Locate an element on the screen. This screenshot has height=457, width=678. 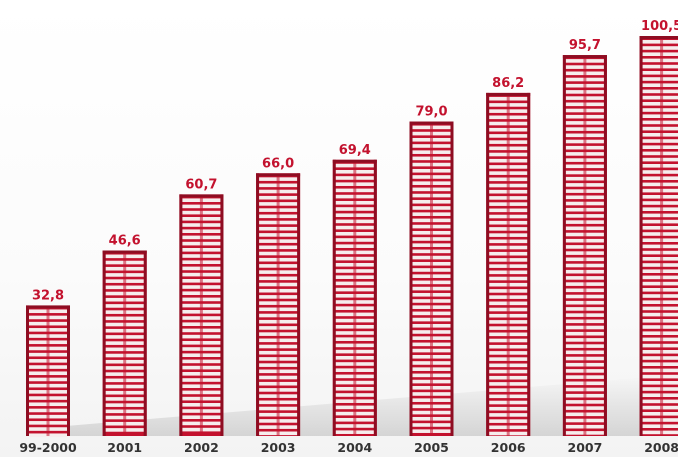
value-label: 66,0 is located at coordinates (278, 163).